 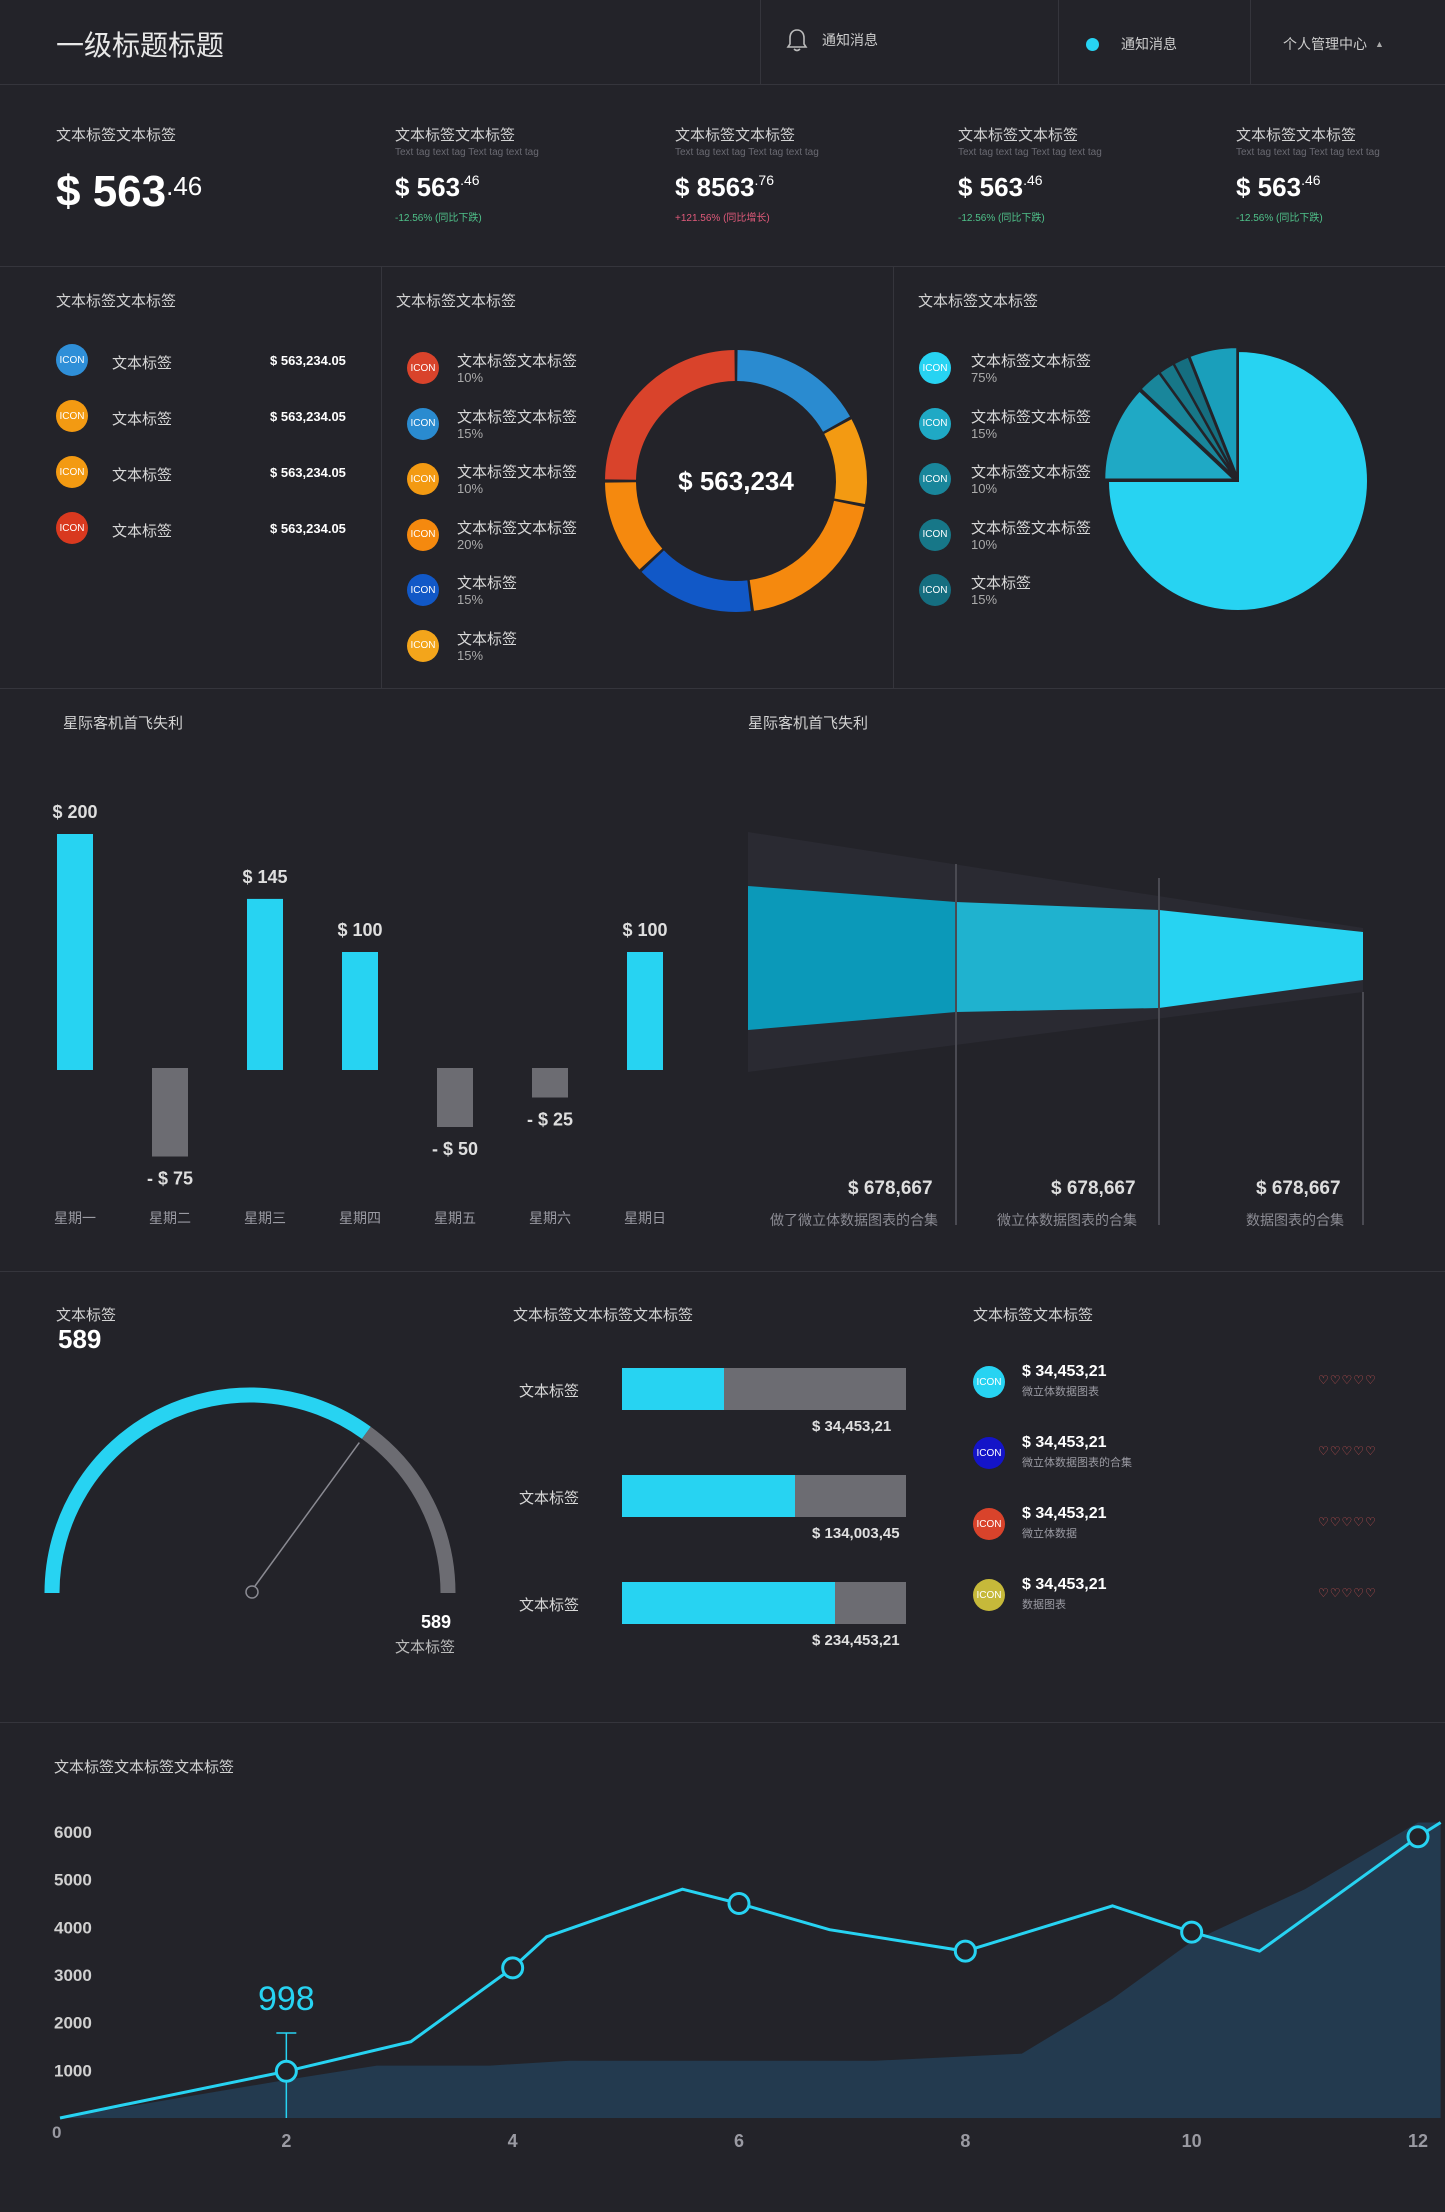 I want to click on rating-sub: 数据图表, so click(x=1044, y=1605).